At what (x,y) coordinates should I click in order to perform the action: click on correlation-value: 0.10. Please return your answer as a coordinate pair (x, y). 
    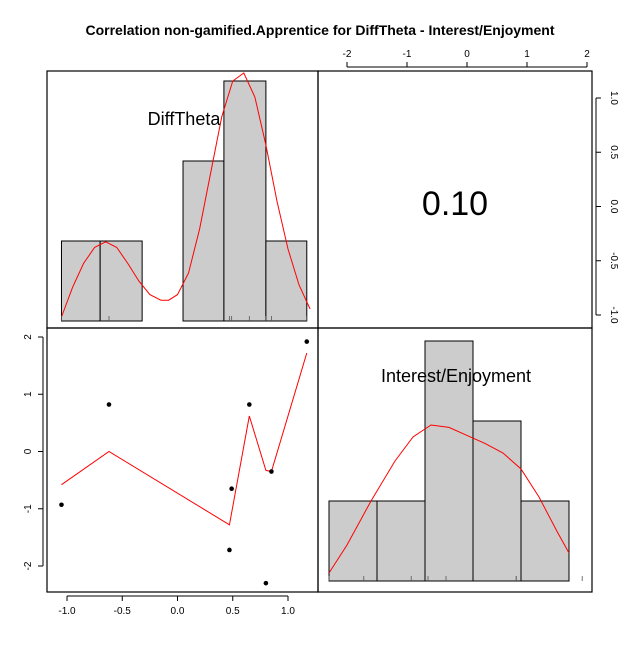
    Looking at the image, I should click on (455, 204).